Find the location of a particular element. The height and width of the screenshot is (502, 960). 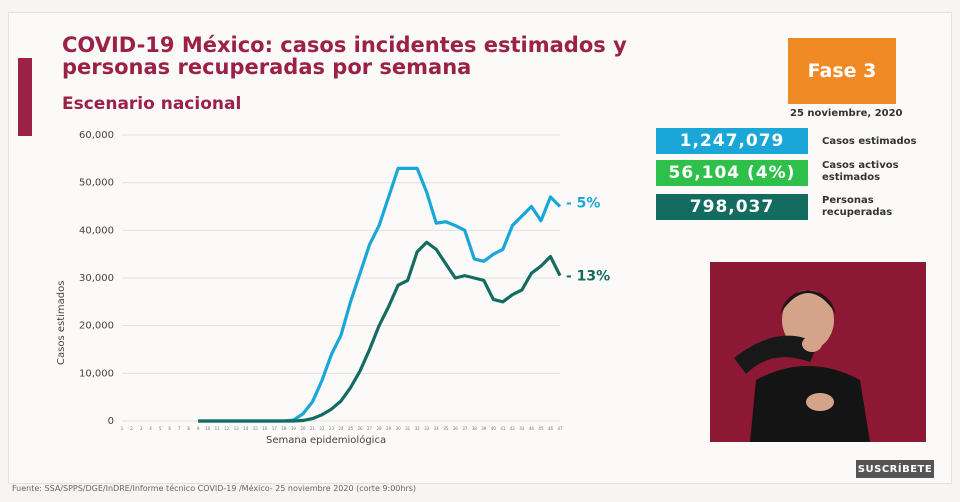

x-tick-label: 25 is located at coordinates (351, 428).